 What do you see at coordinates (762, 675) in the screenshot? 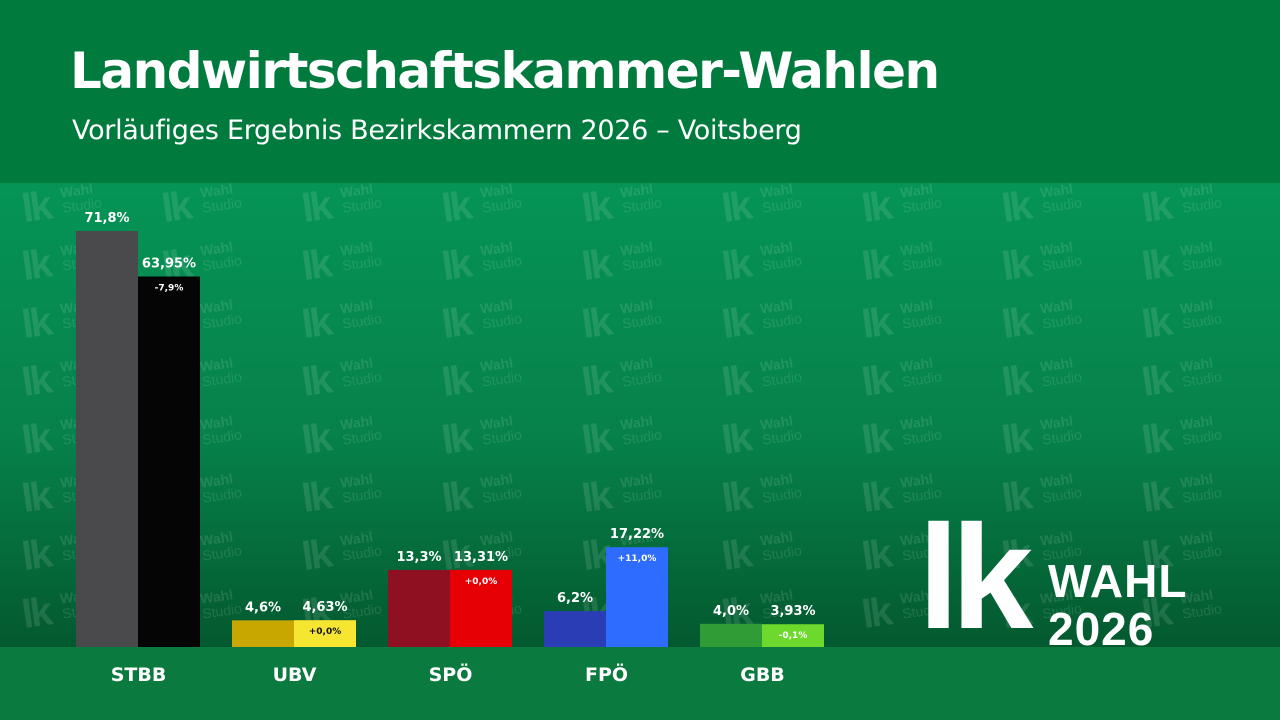
I see `category-label-gbb: GBB` at bounding box center [762, 675].